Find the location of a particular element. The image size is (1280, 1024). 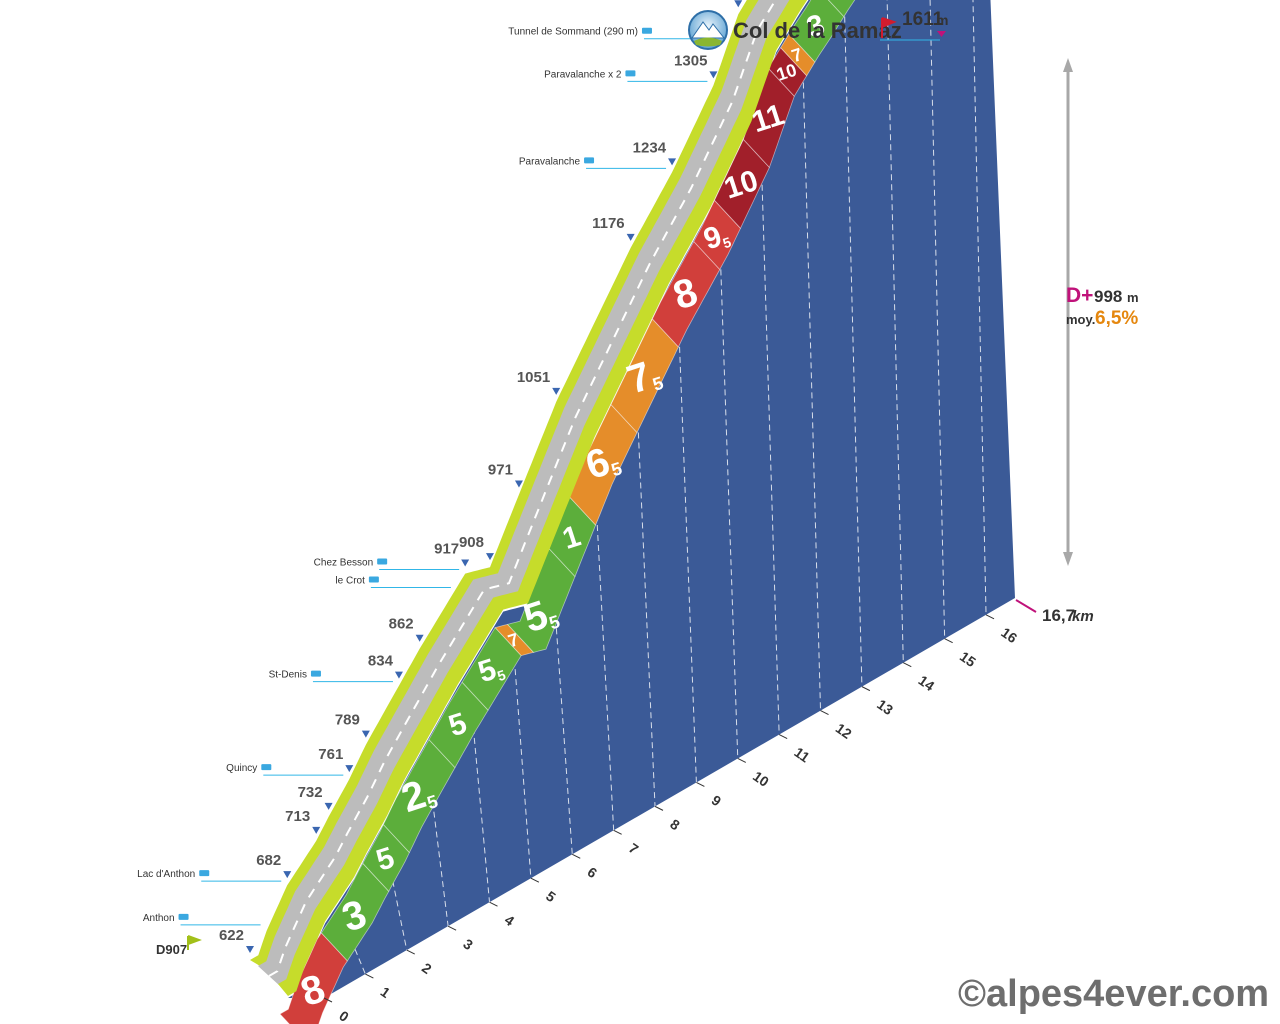

climb-stats: D+ 998 m moy. 6,5% is located at coordinates (1102, 306).